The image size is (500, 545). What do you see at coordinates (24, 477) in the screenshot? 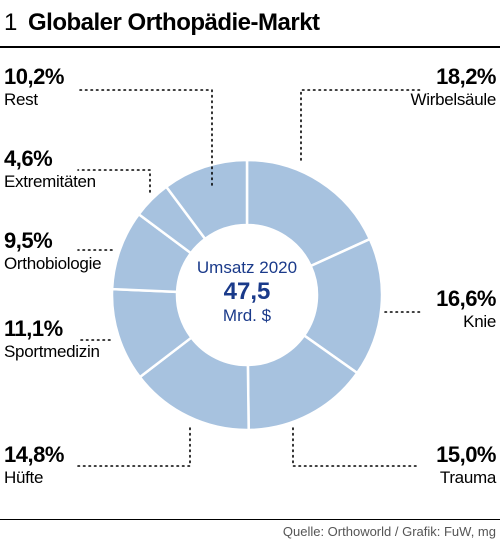
I see `slice-label-huefte: Hüfte` at bounding box center [24, 477].